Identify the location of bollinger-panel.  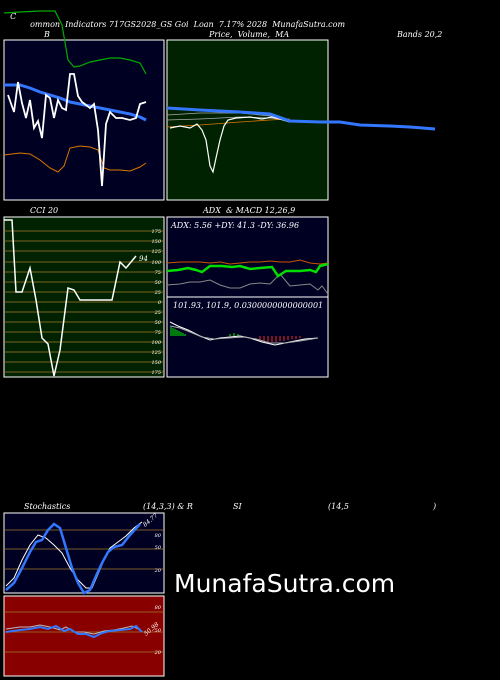
(84, 120).